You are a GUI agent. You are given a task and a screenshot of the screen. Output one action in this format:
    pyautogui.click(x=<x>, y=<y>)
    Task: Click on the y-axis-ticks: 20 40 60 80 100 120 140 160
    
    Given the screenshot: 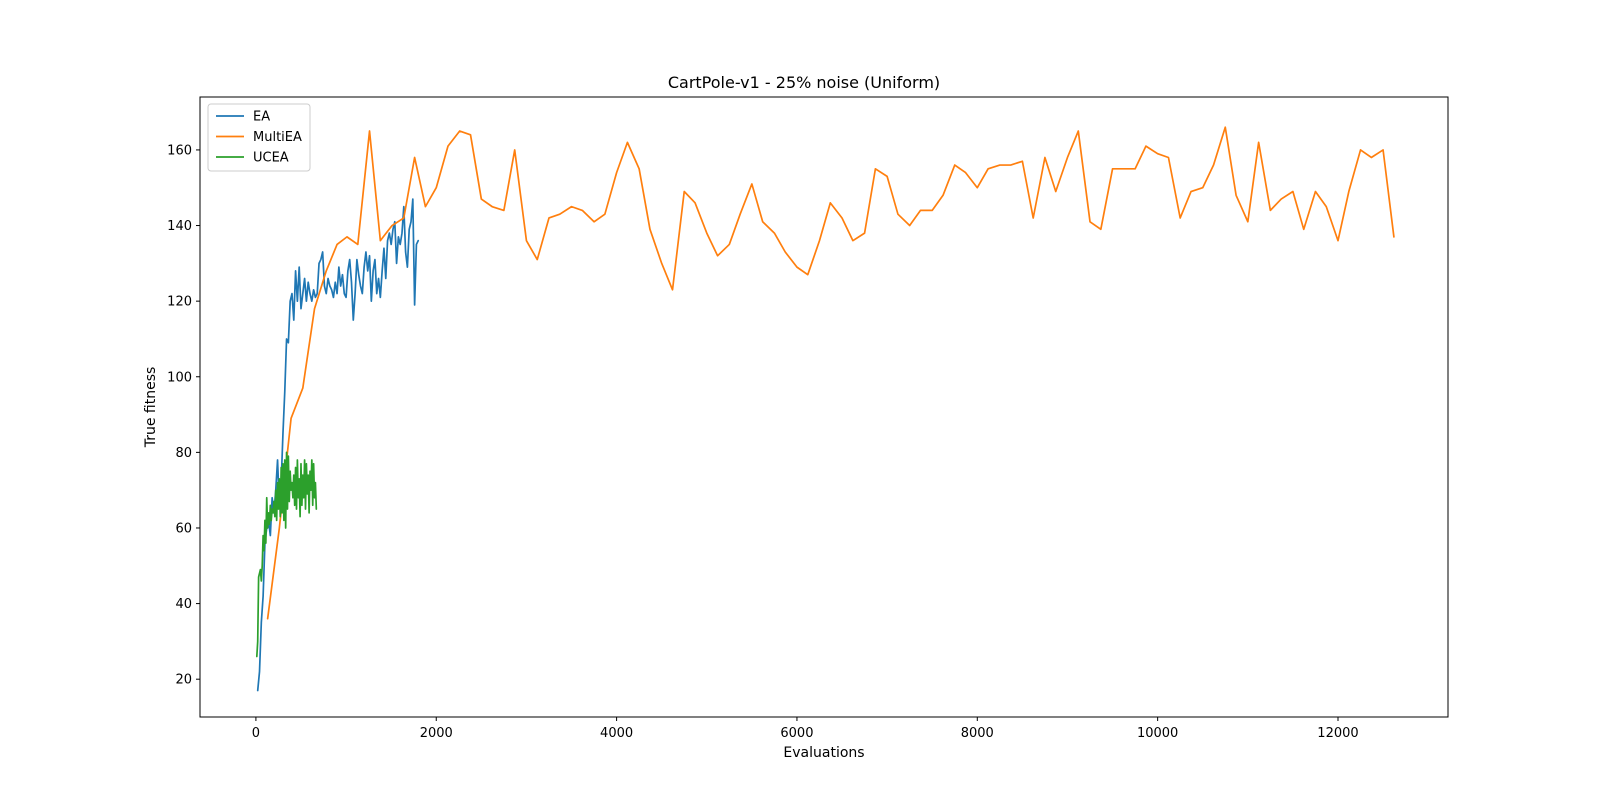 What is the action you would take?
    pyautogui.click(x=183, y=415)
    